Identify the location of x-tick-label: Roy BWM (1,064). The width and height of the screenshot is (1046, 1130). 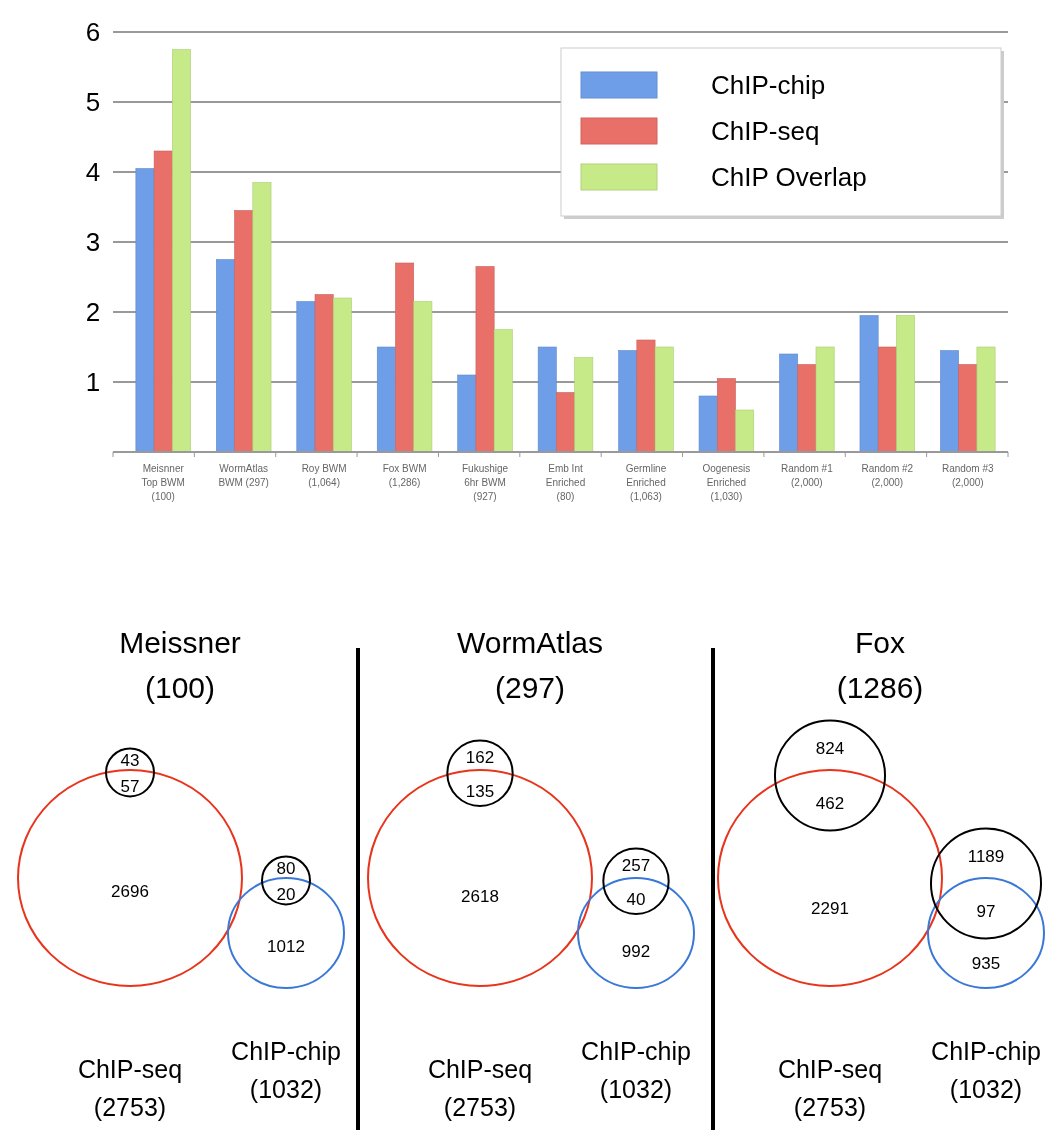
(324, 475).